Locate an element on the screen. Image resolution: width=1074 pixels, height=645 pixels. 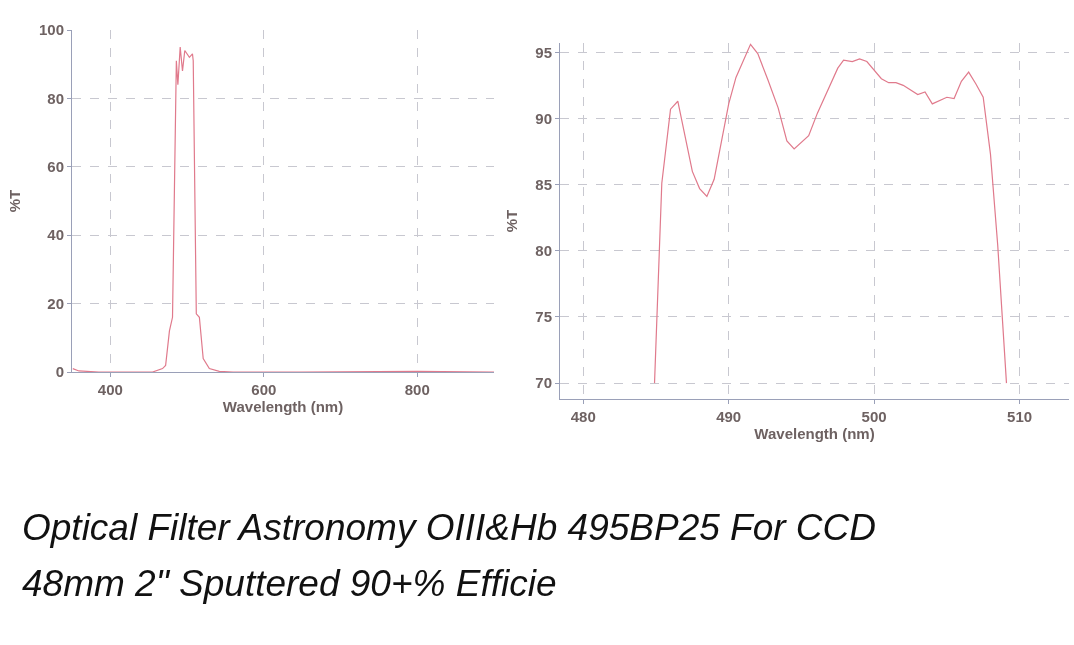
y-tick-label: 0 is located at coordinates (59, 372).